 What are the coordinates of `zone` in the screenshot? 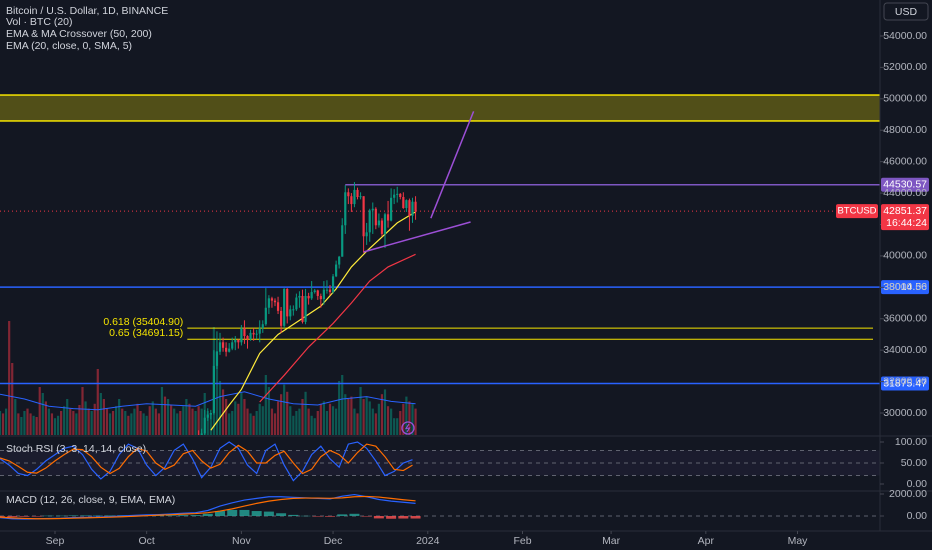 It's located at (440, 108).